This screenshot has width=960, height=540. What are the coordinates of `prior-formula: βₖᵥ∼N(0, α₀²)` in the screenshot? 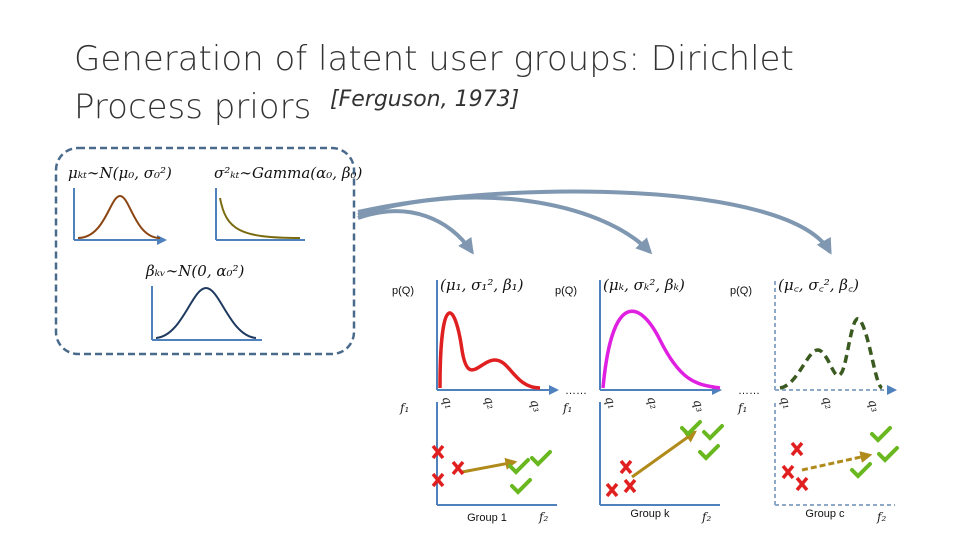 It's located at (195, 271).